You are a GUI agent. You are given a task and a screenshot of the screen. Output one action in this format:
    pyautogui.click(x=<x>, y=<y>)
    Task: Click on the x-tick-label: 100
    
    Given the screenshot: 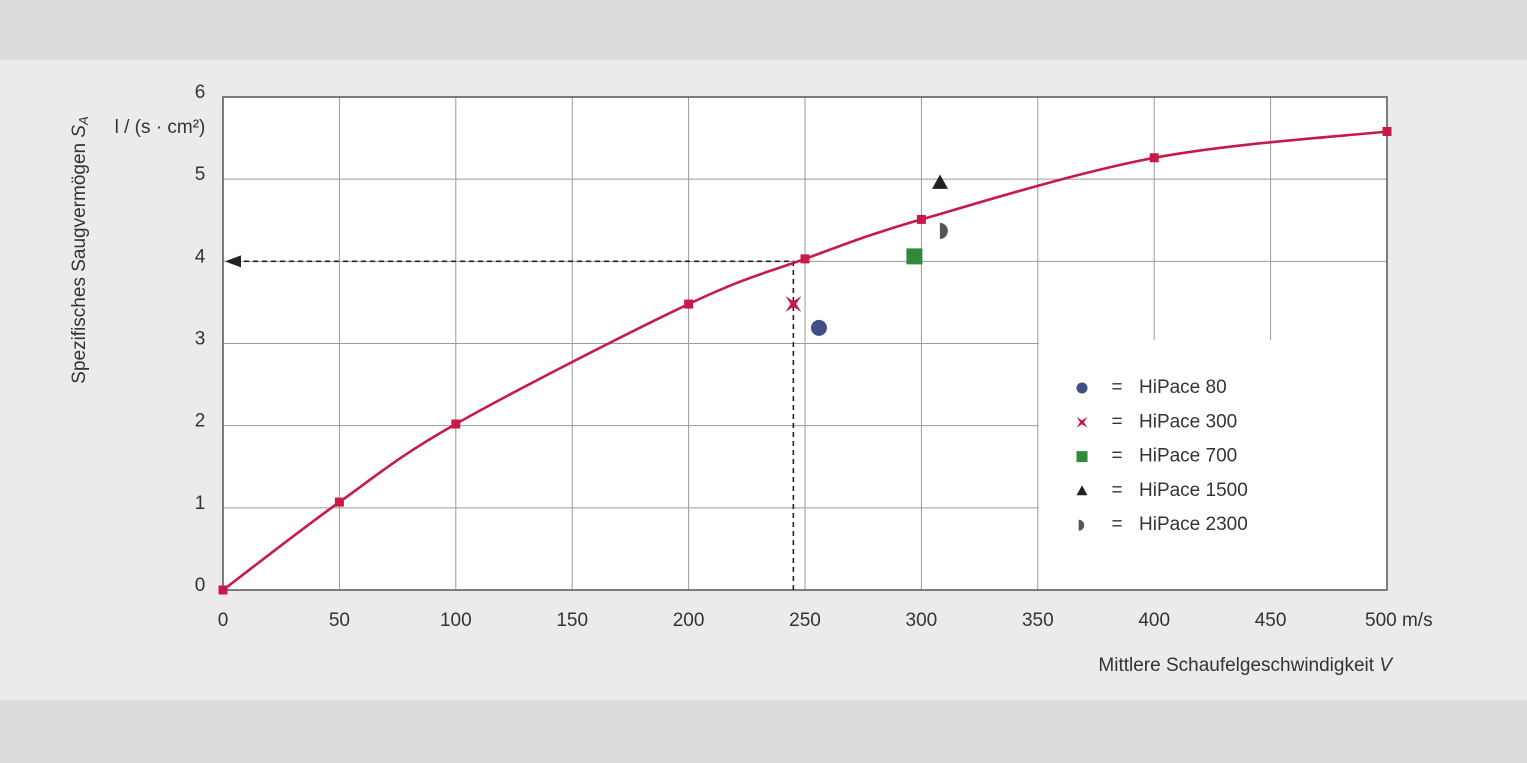 What is the action you would take?
    pyautogui.click(x=456, y=620)
    